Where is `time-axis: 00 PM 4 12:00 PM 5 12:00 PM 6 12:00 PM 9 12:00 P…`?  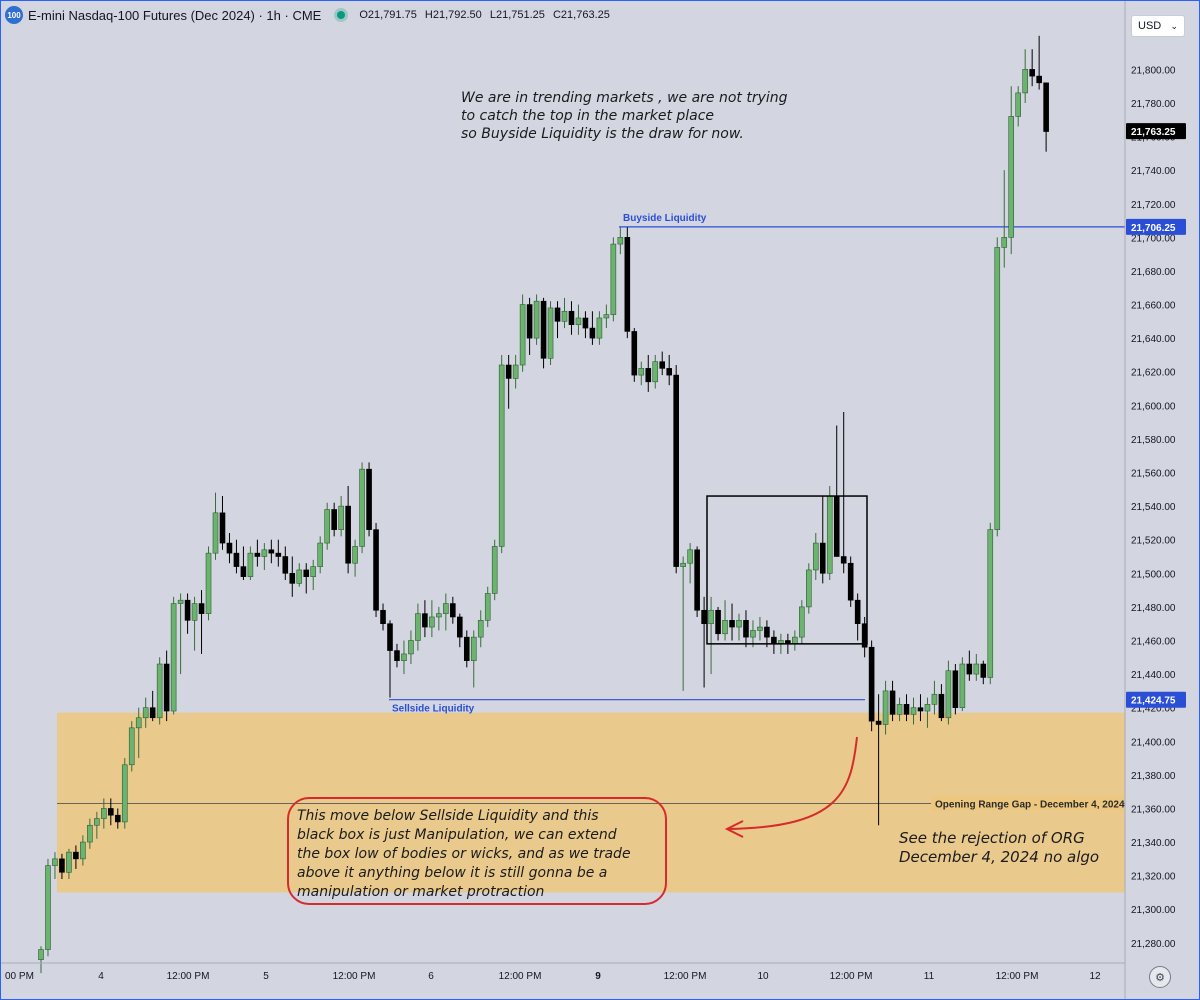
time-axis: 00 PM 4 12:00 PM 5 12:00 PM 6 12:00 PM 9 12:00 P… is located at coordinates (553, 976).